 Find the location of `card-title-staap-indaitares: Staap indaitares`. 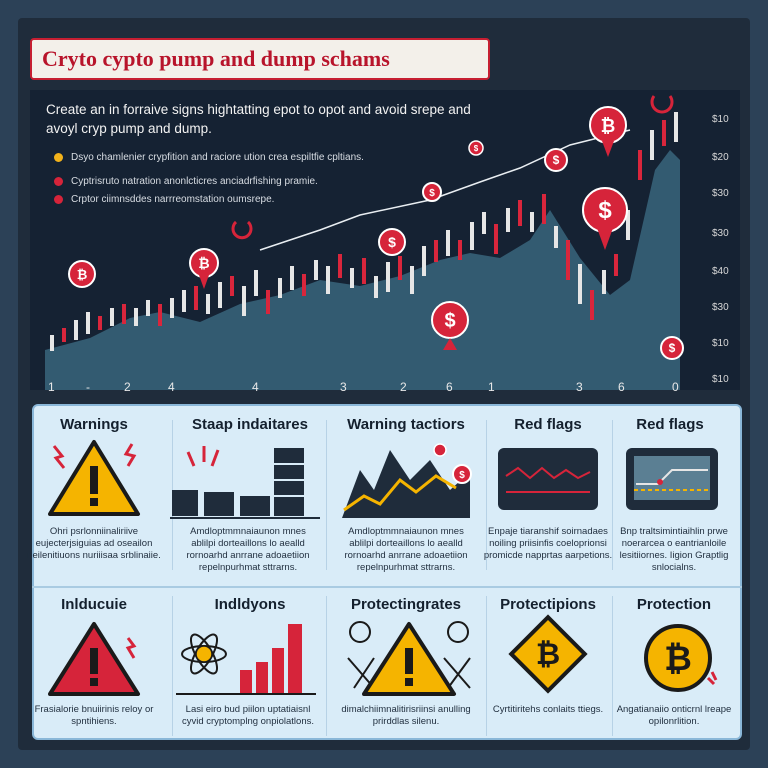

card-title-staap-indaitares: Staap indaitares is located at coordinates (250, 424).